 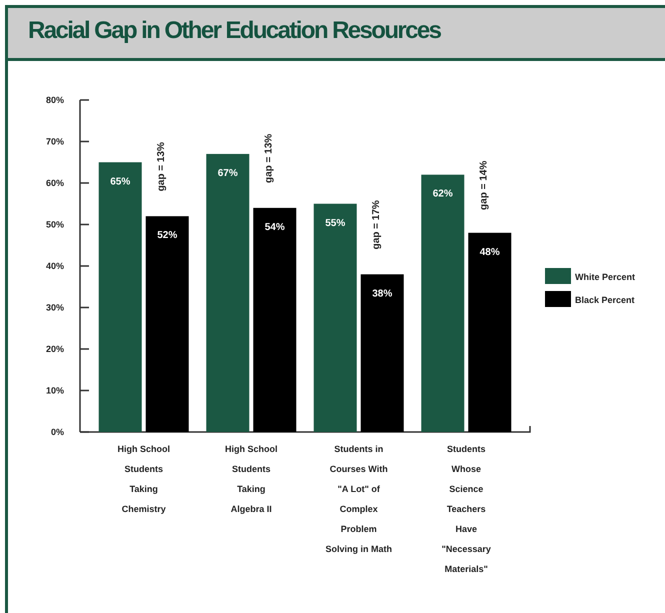 What do you see at coordinates (55, 141) in the screenshot?
I see `y-tick-label: 70%` at bounding box center [55, 141].